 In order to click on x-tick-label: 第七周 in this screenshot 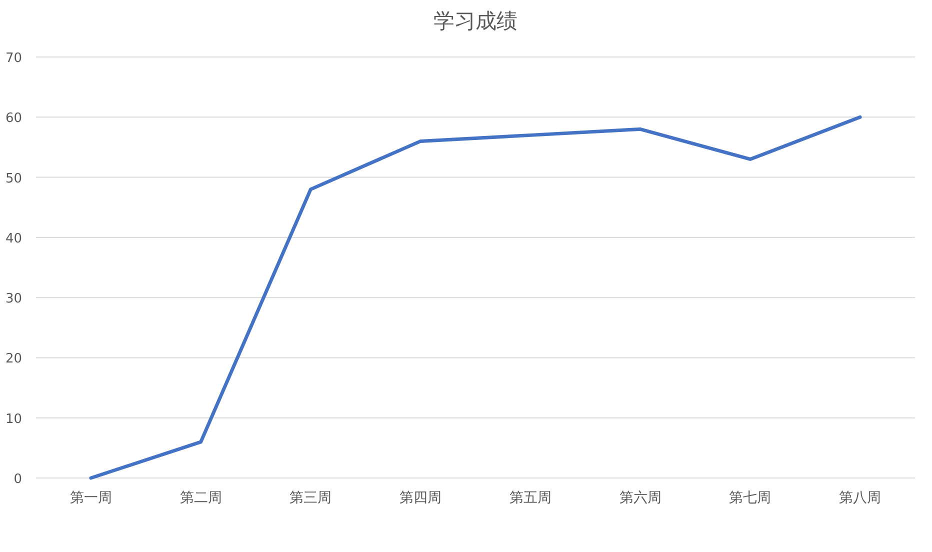, I will do `click(750, 498)`.